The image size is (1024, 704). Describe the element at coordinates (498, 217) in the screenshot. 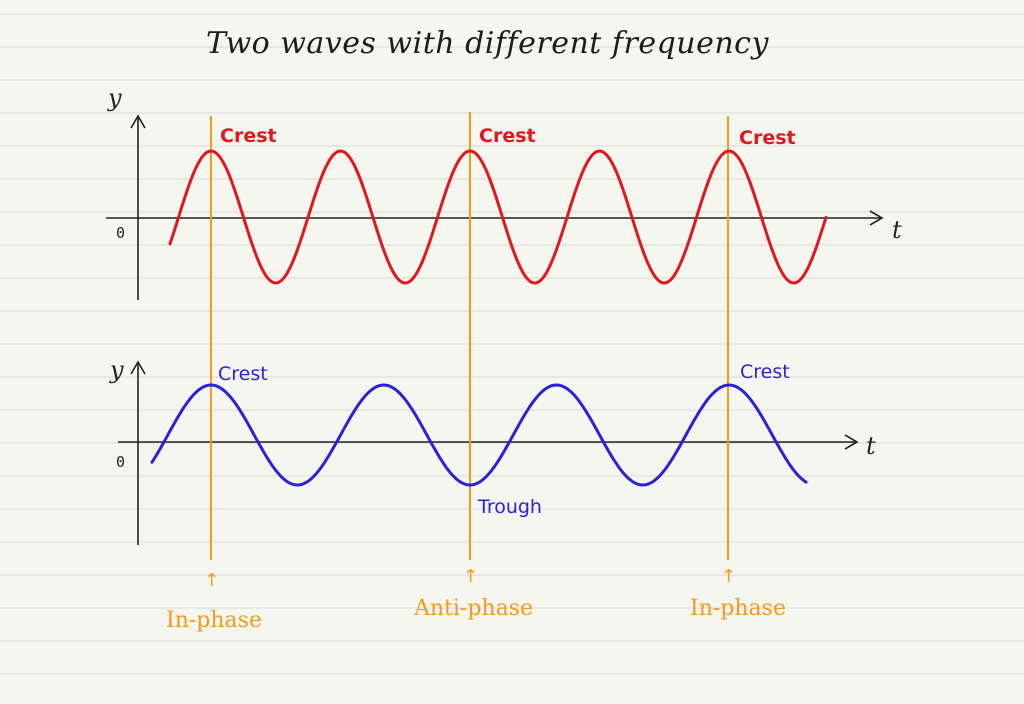

I see `red-wave` at that location.